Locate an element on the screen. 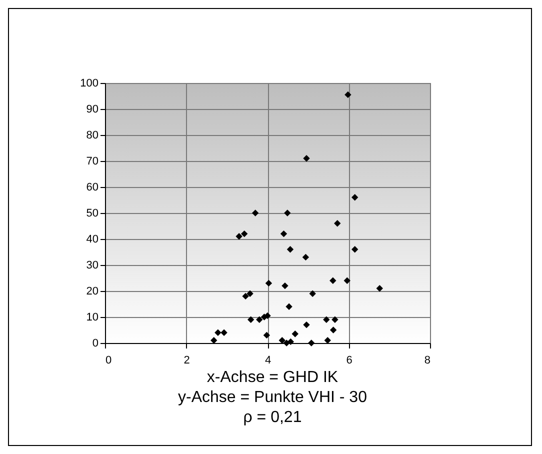 The width and height of the screenshot is (542, 454). y-tick-label: 10 is located at coordinates (92, 318).